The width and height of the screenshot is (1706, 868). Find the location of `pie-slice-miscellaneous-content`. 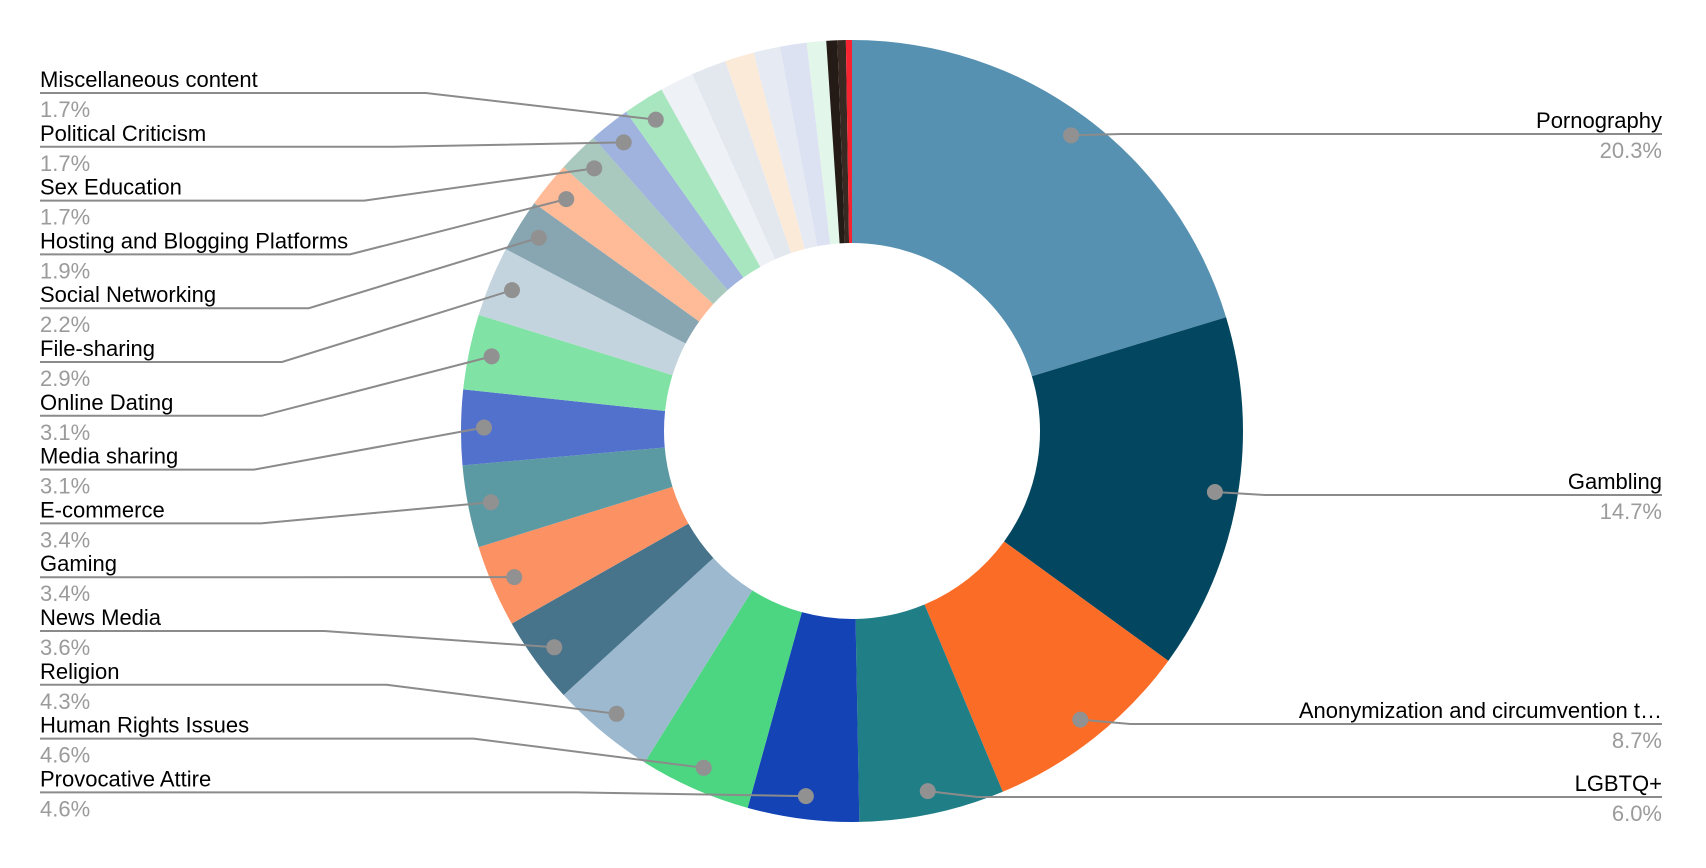

pie-slice-miscellaneous-content is located at coordinates (693, 183).